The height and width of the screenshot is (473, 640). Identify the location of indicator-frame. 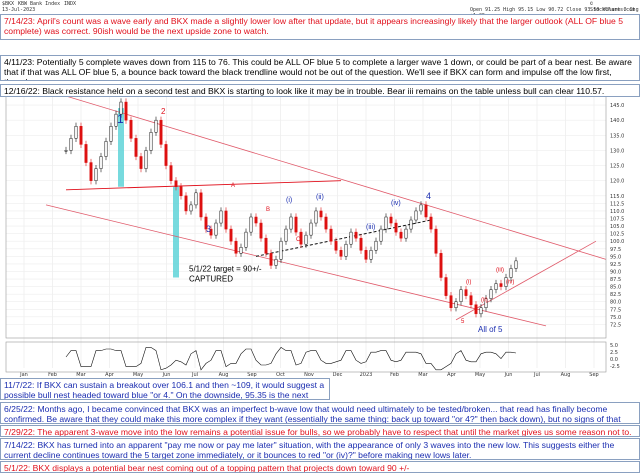
(306, 357).